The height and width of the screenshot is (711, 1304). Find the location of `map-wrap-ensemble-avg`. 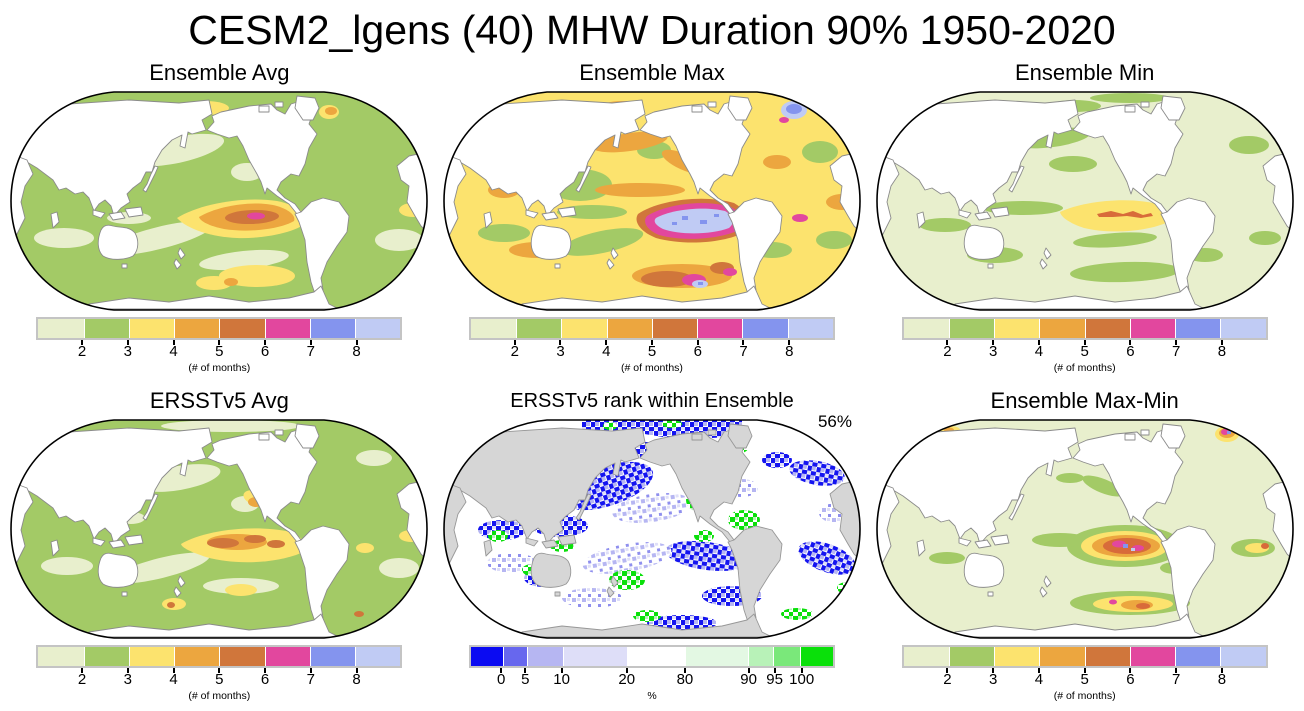

map-wrap-ensemble-avg is located at coordinates (219, 201).